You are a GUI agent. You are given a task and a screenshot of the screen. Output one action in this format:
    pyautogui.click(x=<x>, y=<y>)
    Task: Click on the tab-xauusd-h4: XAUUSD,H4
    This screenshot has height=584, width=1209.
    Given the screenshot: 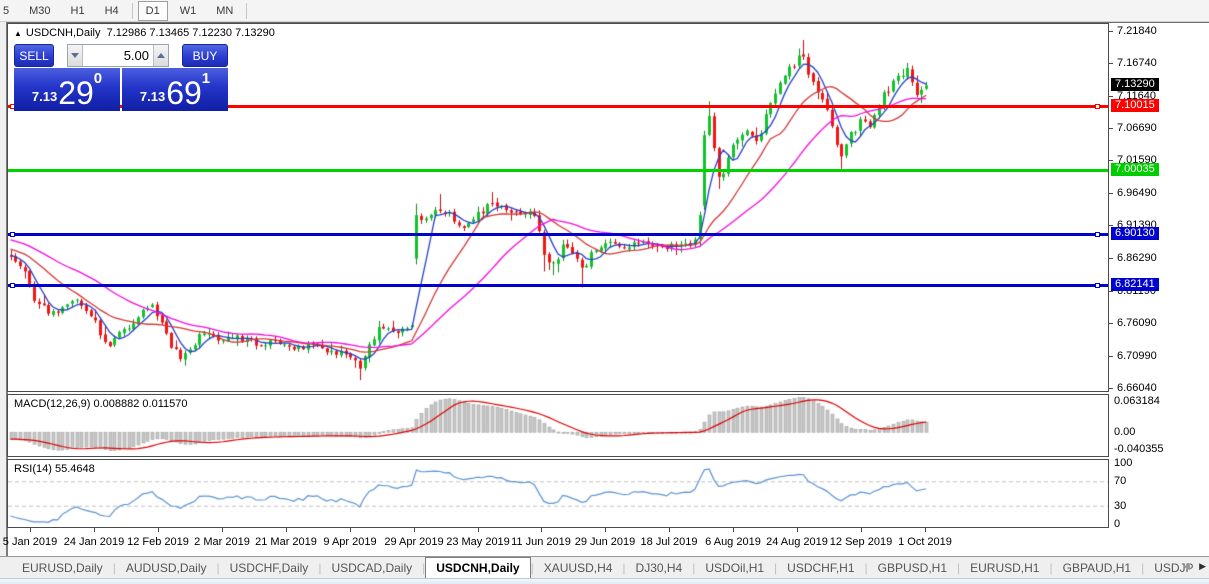 What is the action you would take?
    pyautogui.click(x=578, y=568)
    